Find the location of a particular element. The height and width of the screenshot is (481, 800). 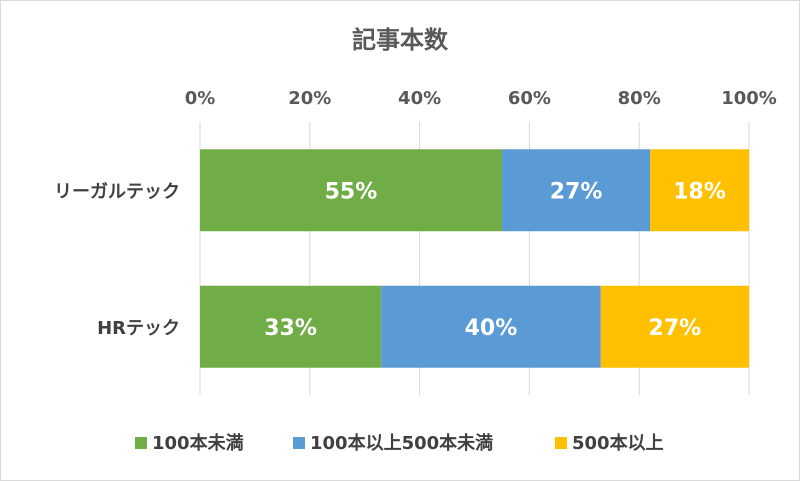

x-tick-label: 100% is located at coordinates (749, 98).